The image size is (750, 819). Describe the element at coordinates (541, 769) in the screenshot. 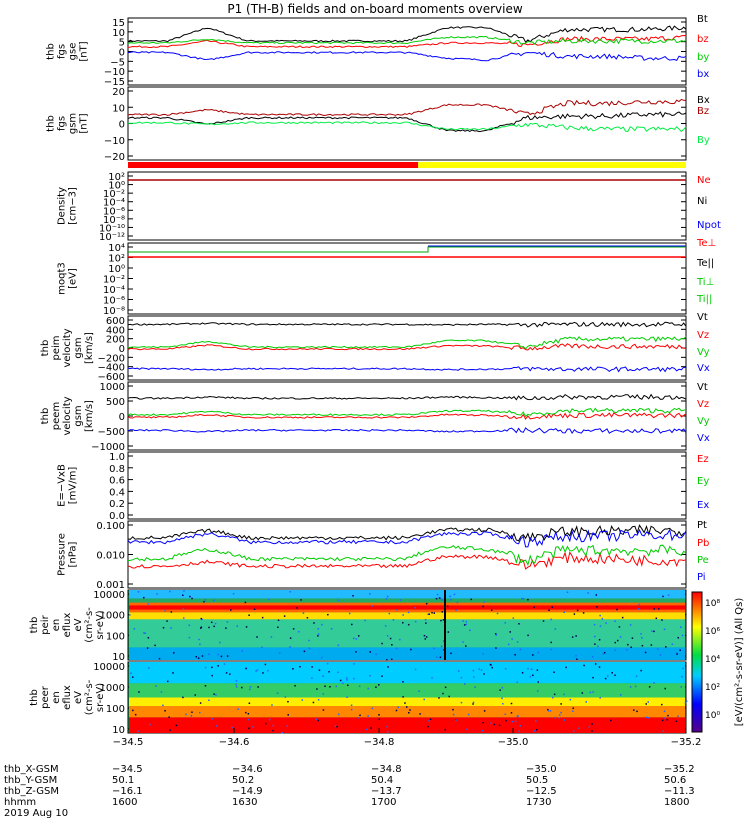

I see `footer-value: −35.0` at that location.